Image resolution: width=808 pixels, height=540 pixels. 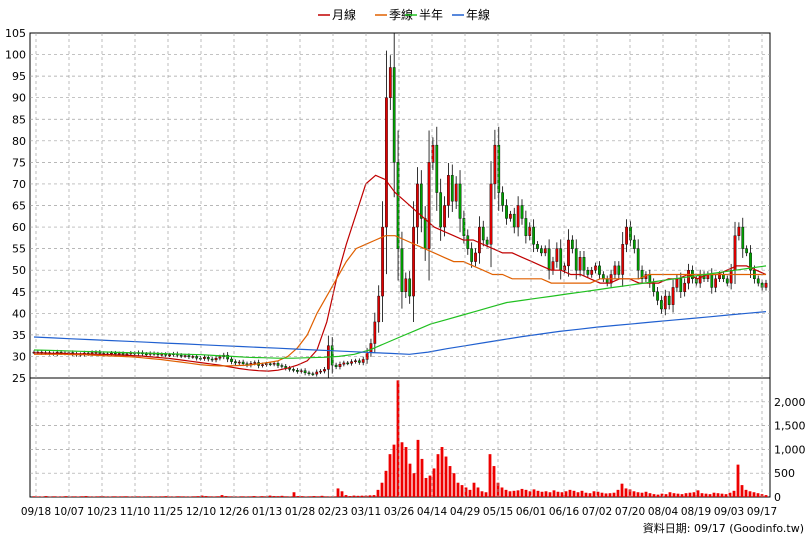 I want to click on x-tick-label: 09/17, so click(x=762, y=512).